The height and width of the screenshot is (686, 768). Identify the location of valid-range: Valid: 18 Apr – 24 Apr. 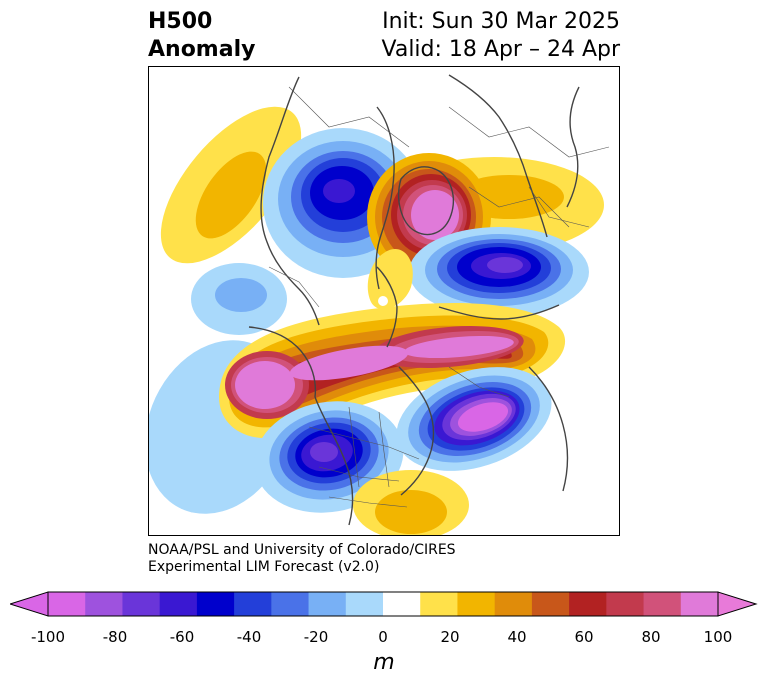
(501, 49).